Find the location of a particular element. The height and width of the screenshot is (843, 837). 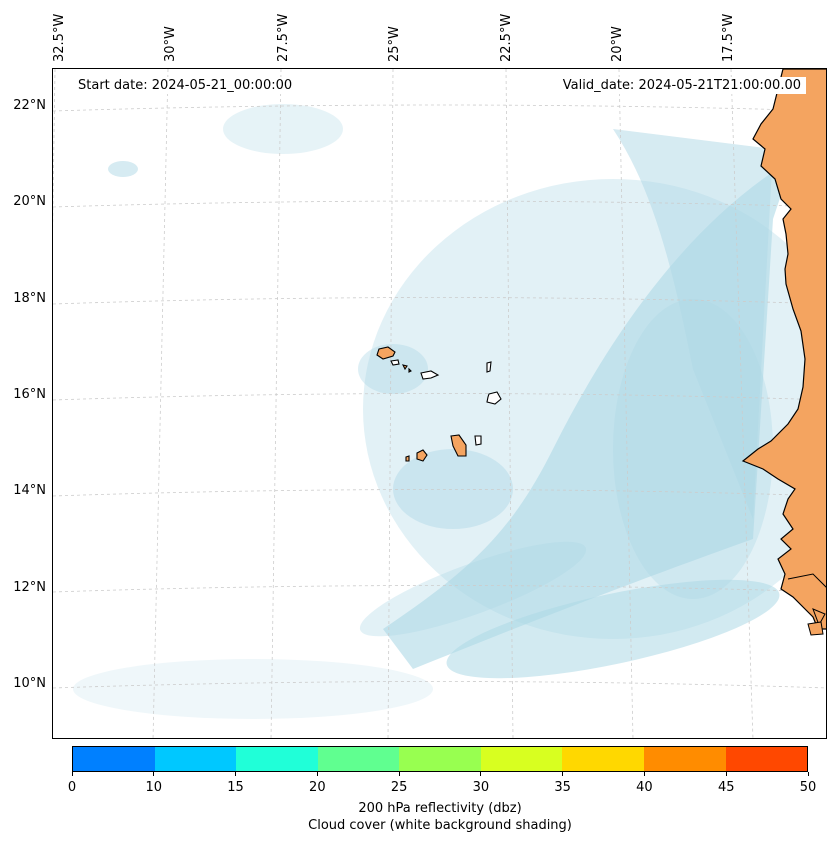

latitude-label: 22°N is located at coordinates (29, 105).